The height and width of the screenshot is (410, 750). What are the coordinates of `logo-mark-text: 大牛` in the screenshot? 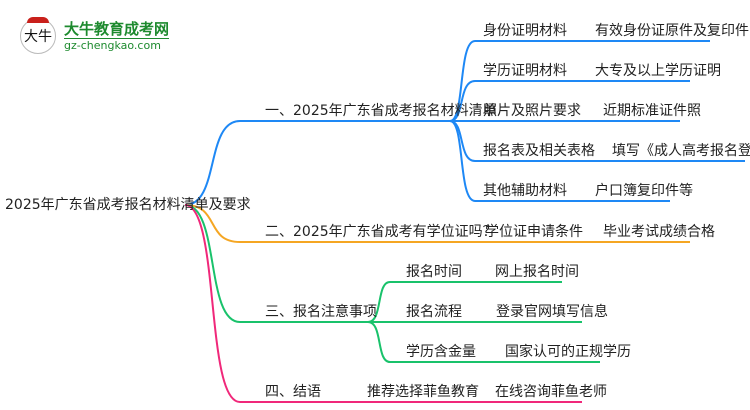 It's located at (38, 37).